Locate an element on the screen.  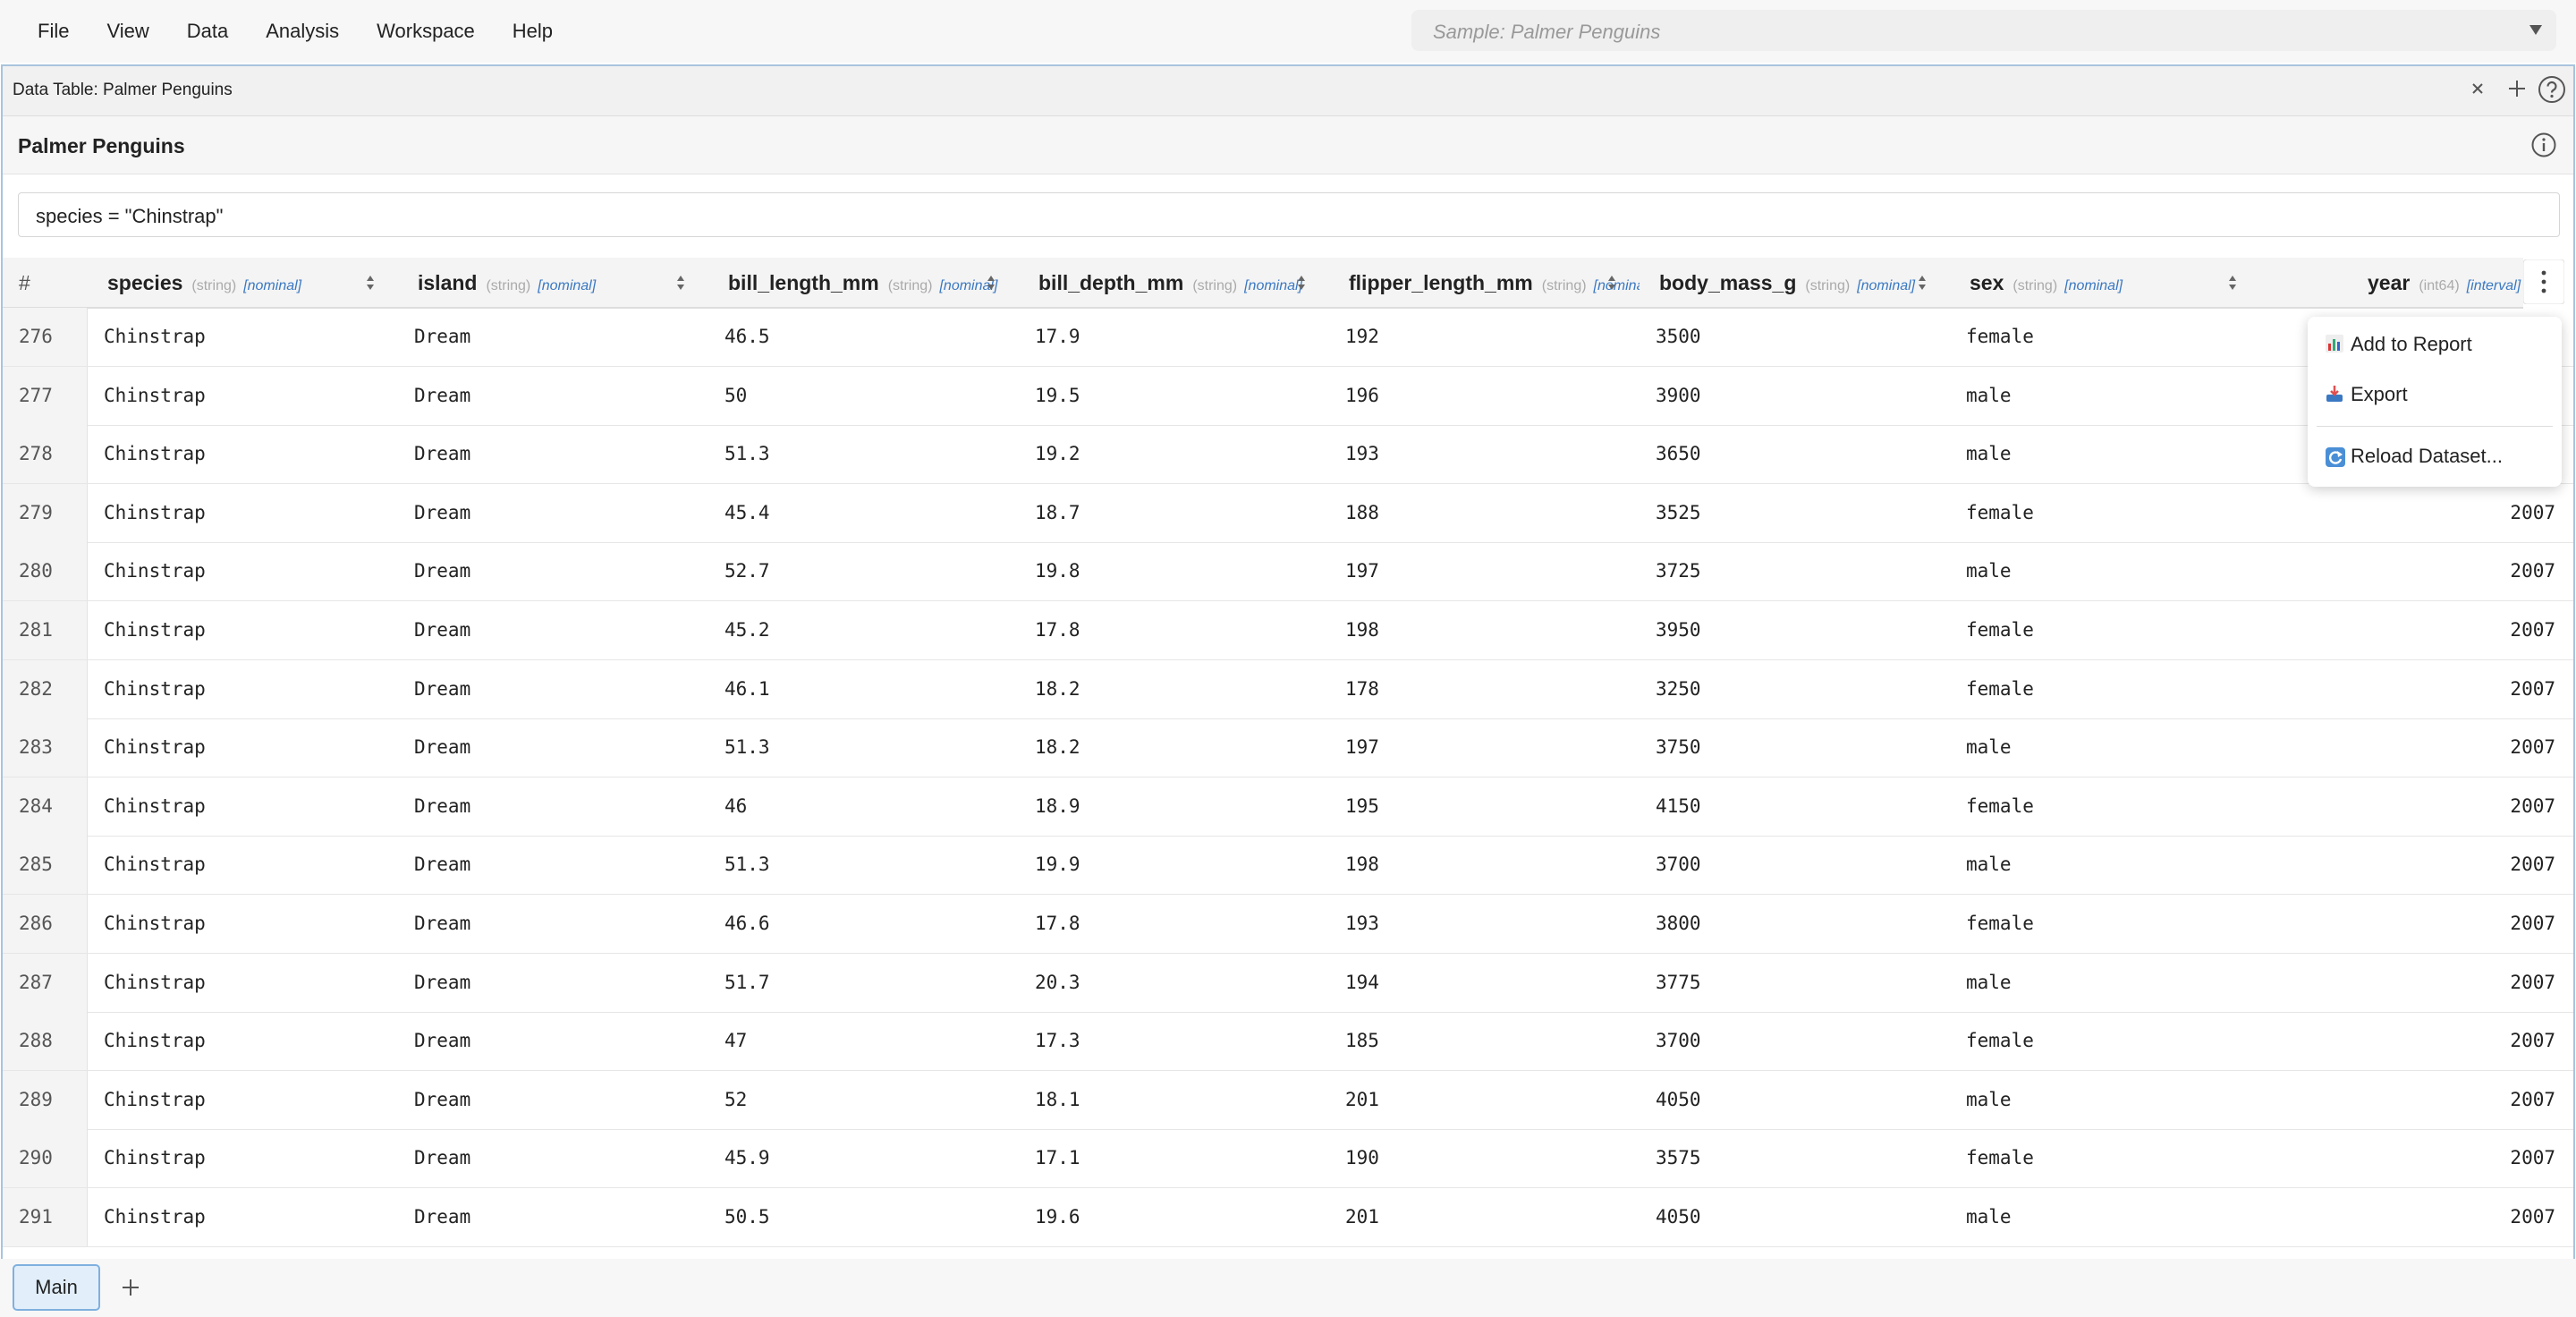
cell: 197 is located at coordinates (1362, 747).